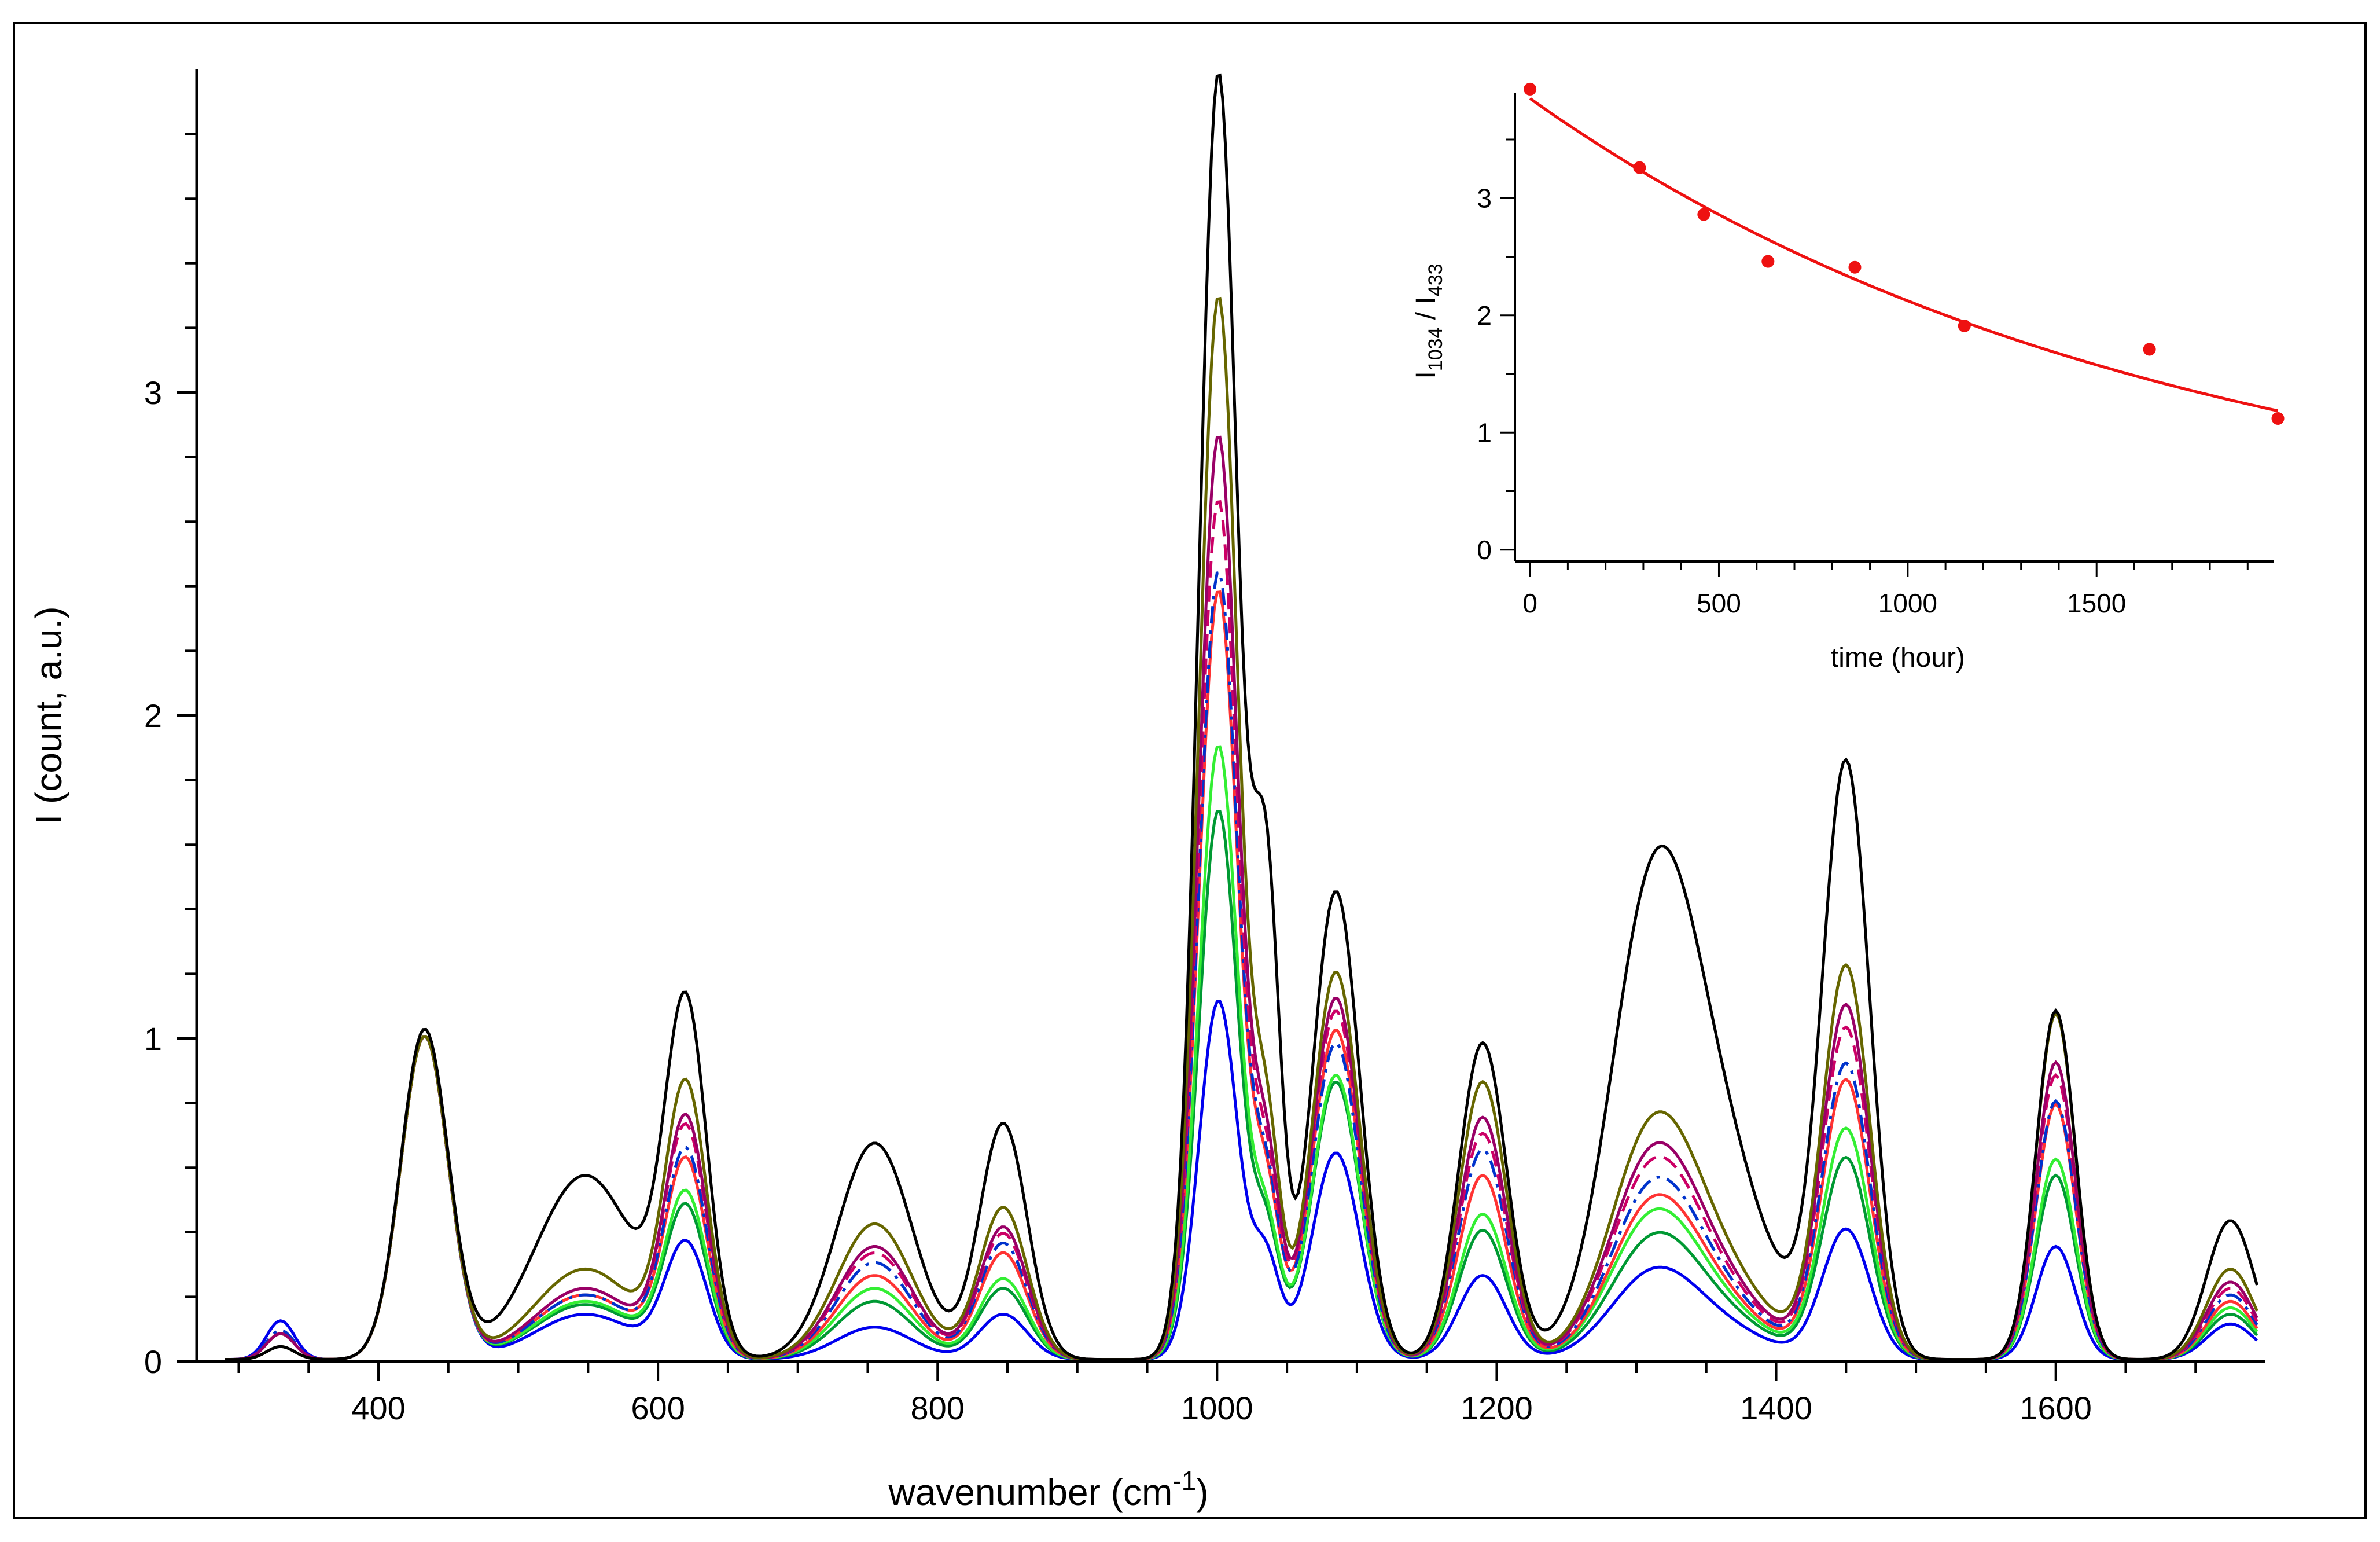 This screenshot has width=2380, height=1542. I want to click on main-x-ticks: 400 600 800 1000 1200 1400 1600, so click(1217, 1393).